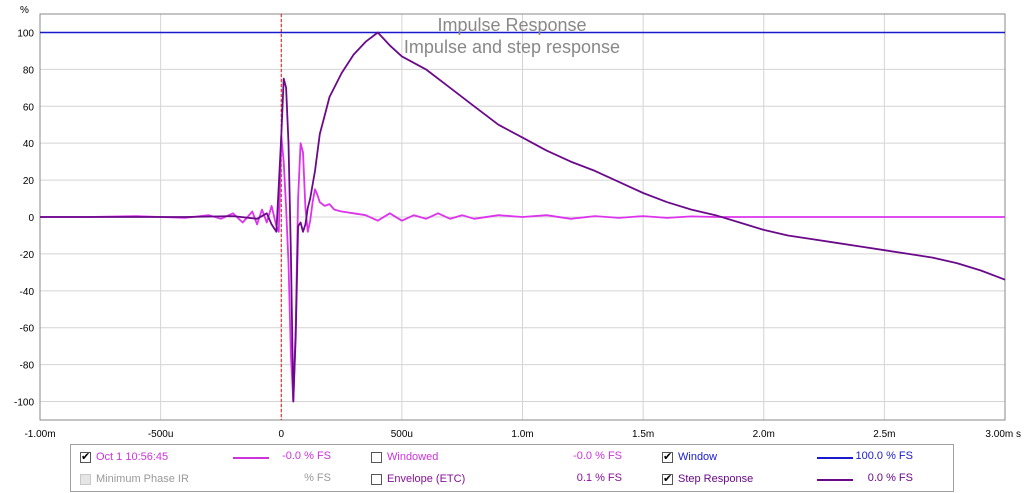 Image resolution: width=1024 pixels, height=493 pixels. What do you see at coordinates (24, 218) in the screenshot?
I see `y-axis-ticks: 100 80 60 40 20 0 -20 -40 -60 -80 -100` at bounding box center [24, 218].